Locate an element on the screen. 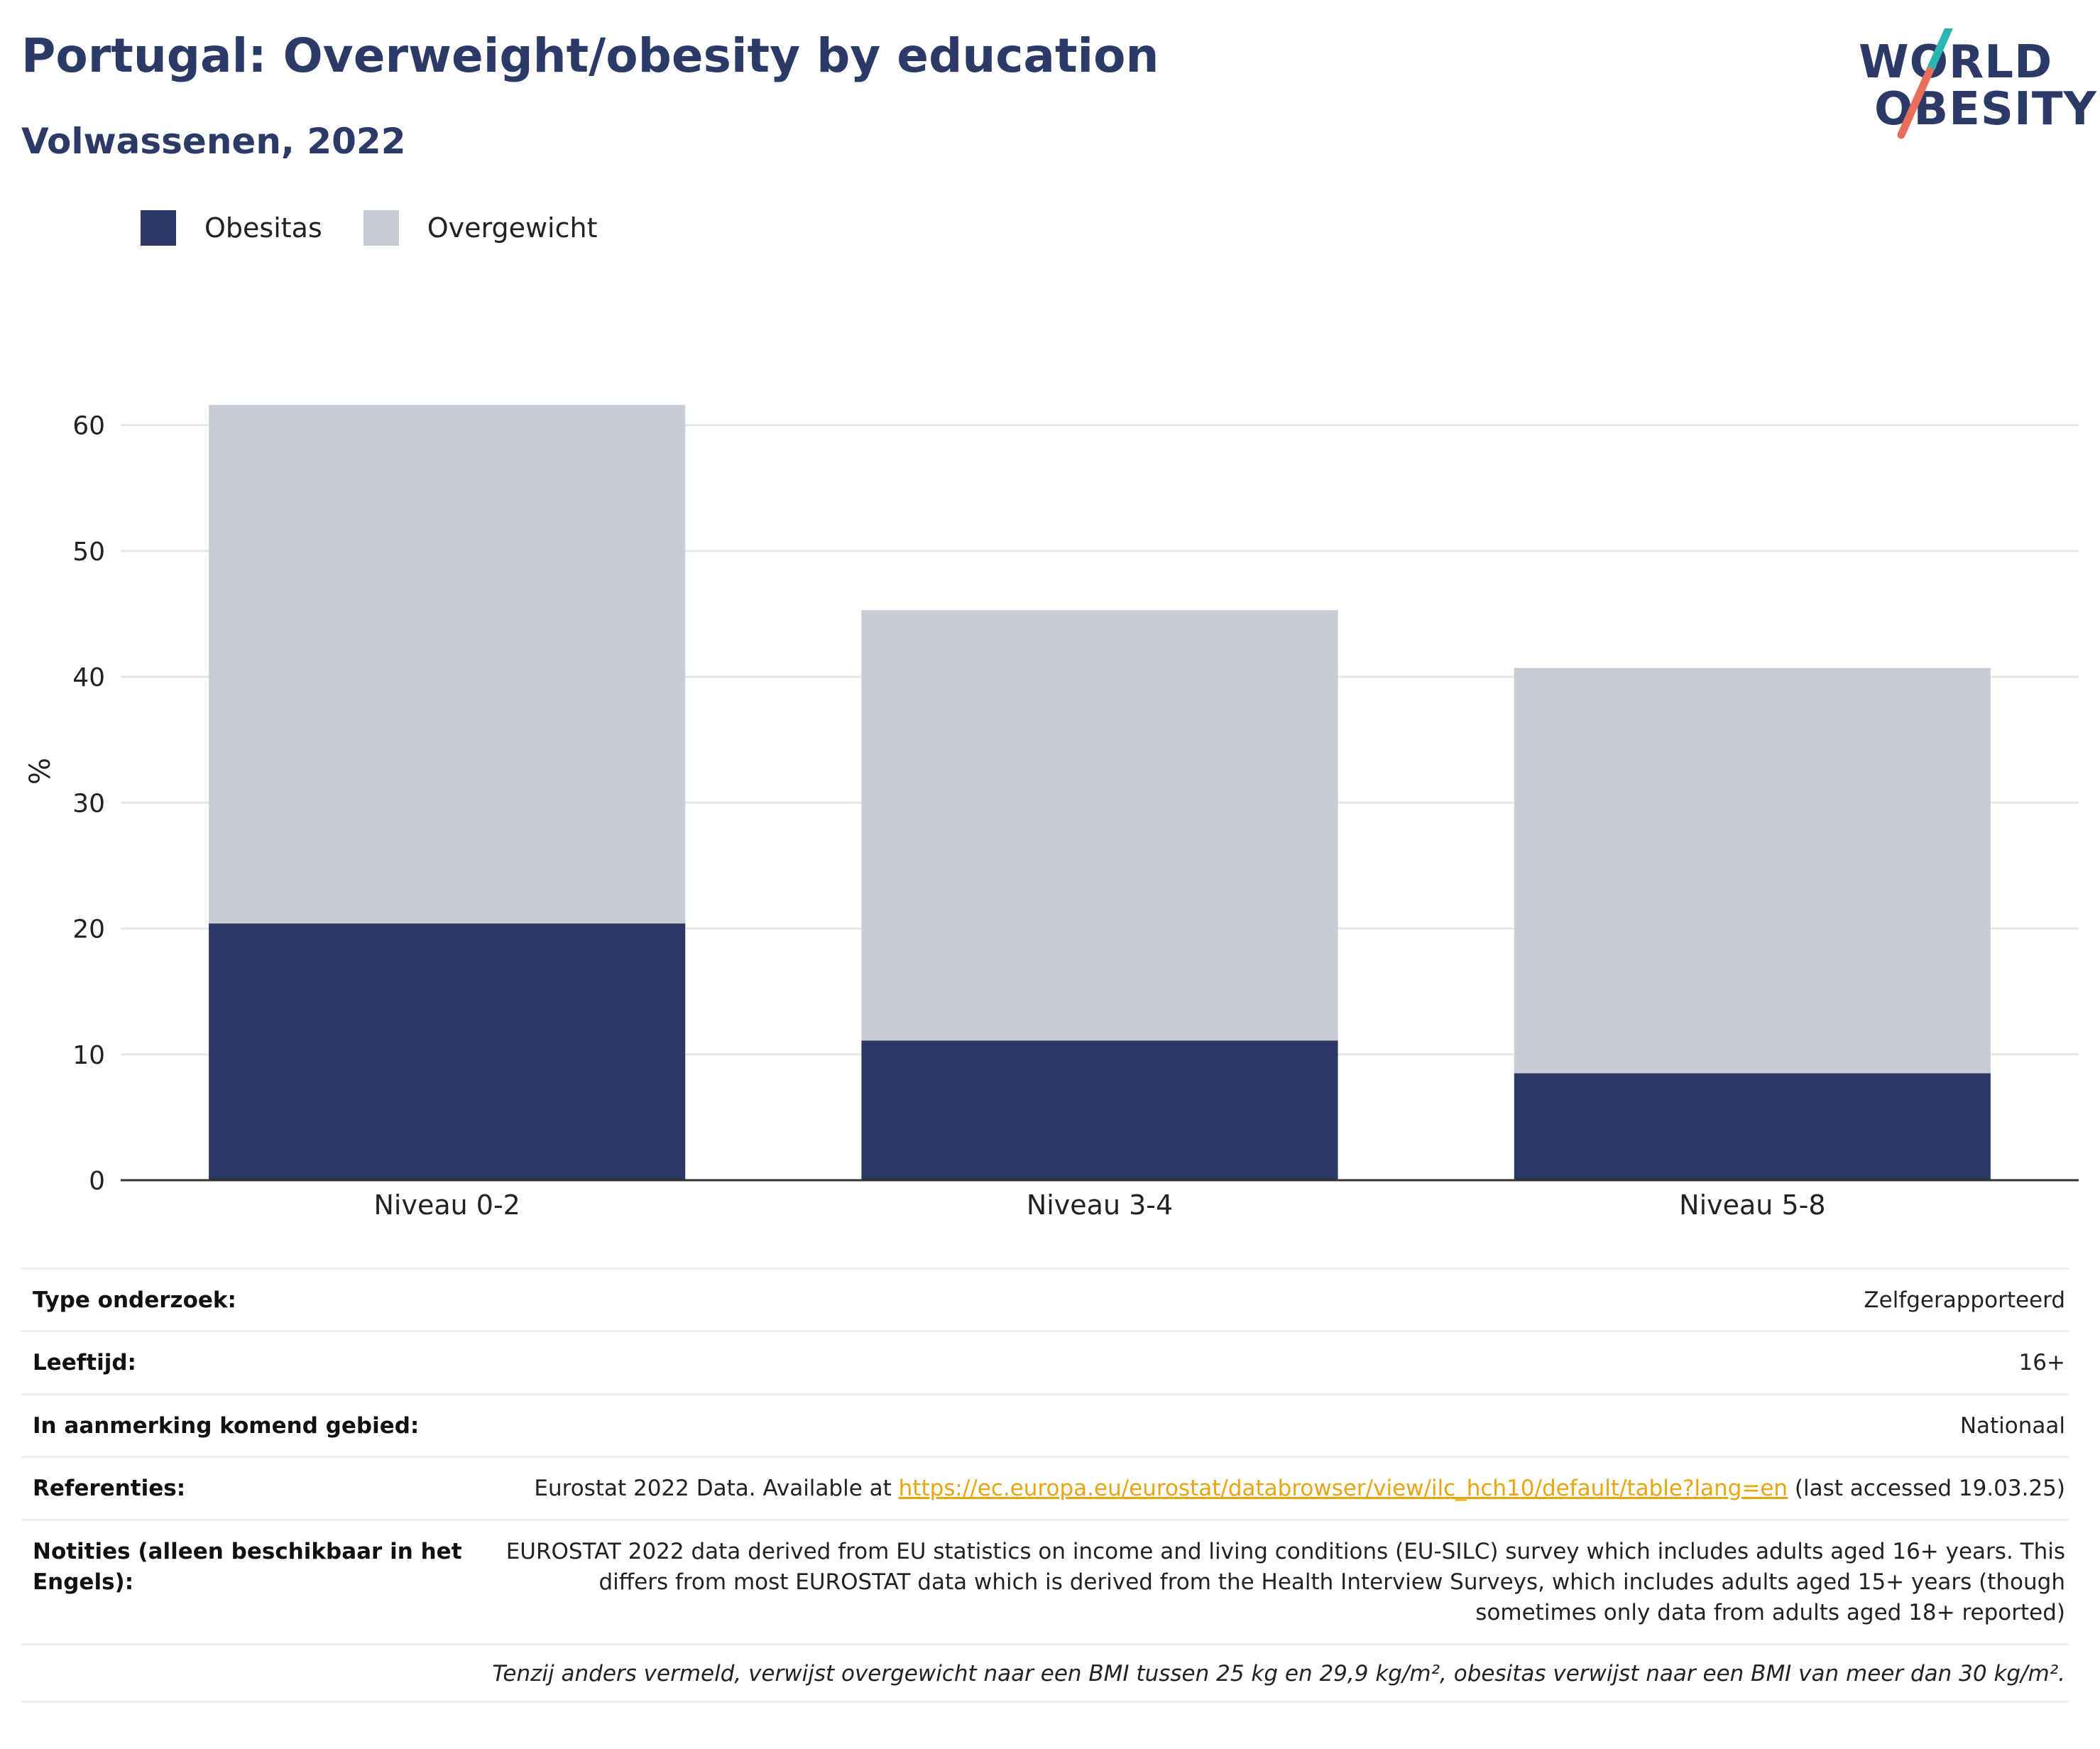  reference-suffix: (last accessed 19.03.25) is located at coordinates (1926, 1489).